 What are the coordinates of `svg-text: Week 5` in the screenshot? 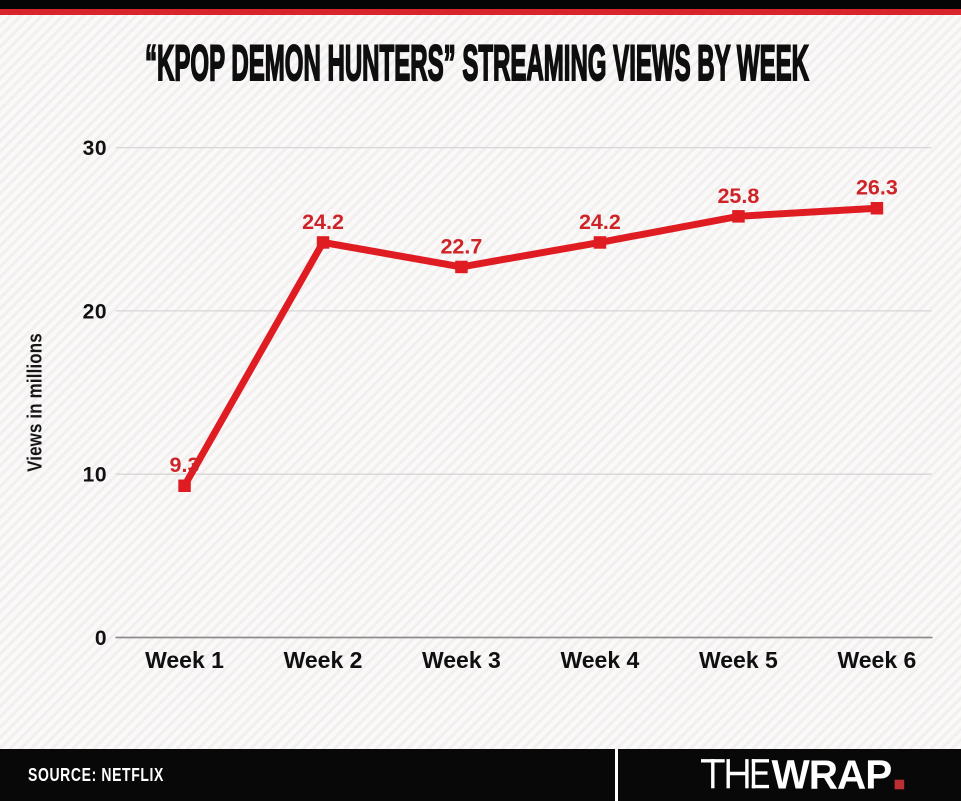 It's located at (738, 660).